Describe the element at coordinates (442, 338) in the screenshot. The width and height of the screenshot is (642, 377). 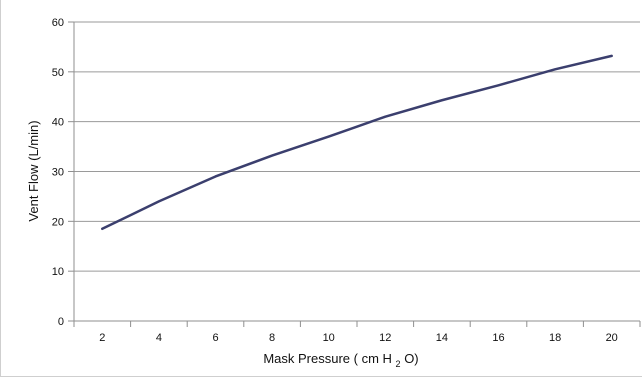
I see `x-tick-label: 14` at that location.